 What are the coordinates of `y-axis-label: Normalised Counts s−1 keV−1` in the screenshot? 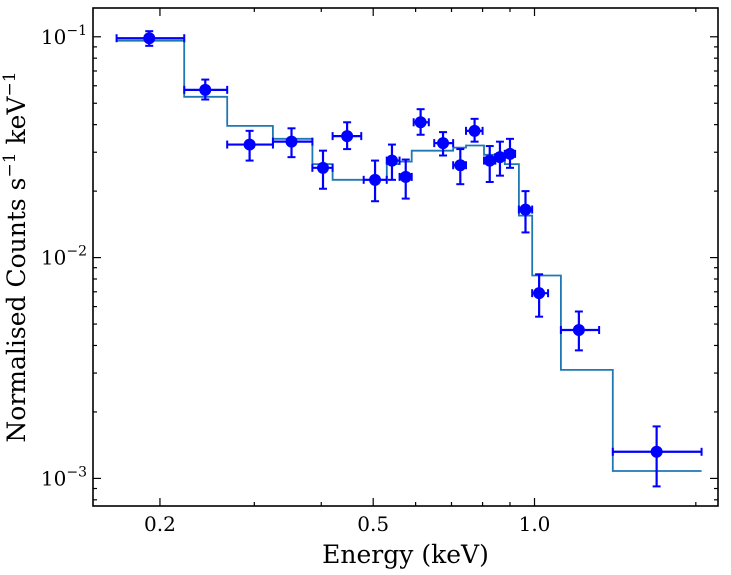 It's located at (15, 256).